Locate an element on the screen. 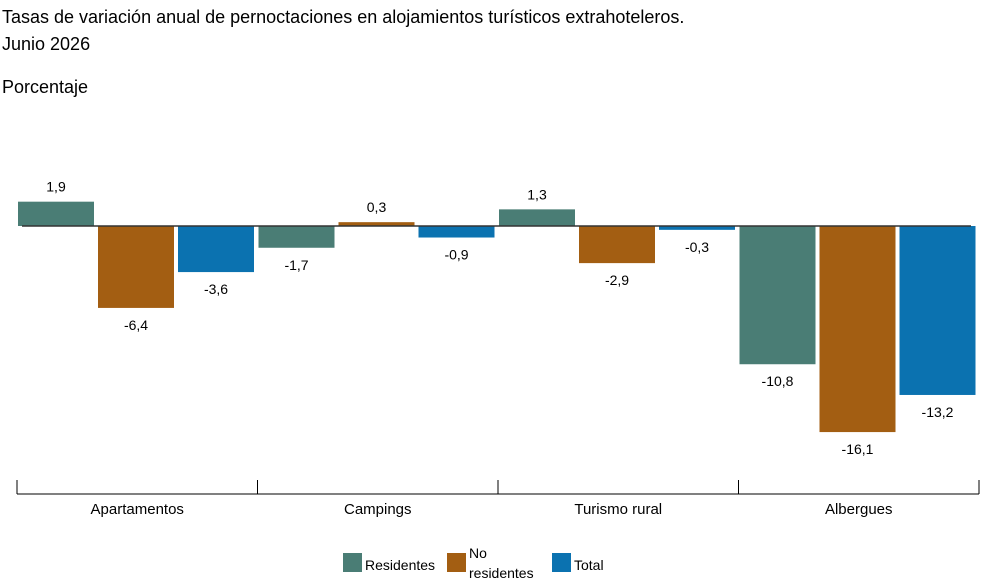 The height and width of the screenshot is (588, 993). unit-label: Porcentaje is located at coordinates (45, 87).